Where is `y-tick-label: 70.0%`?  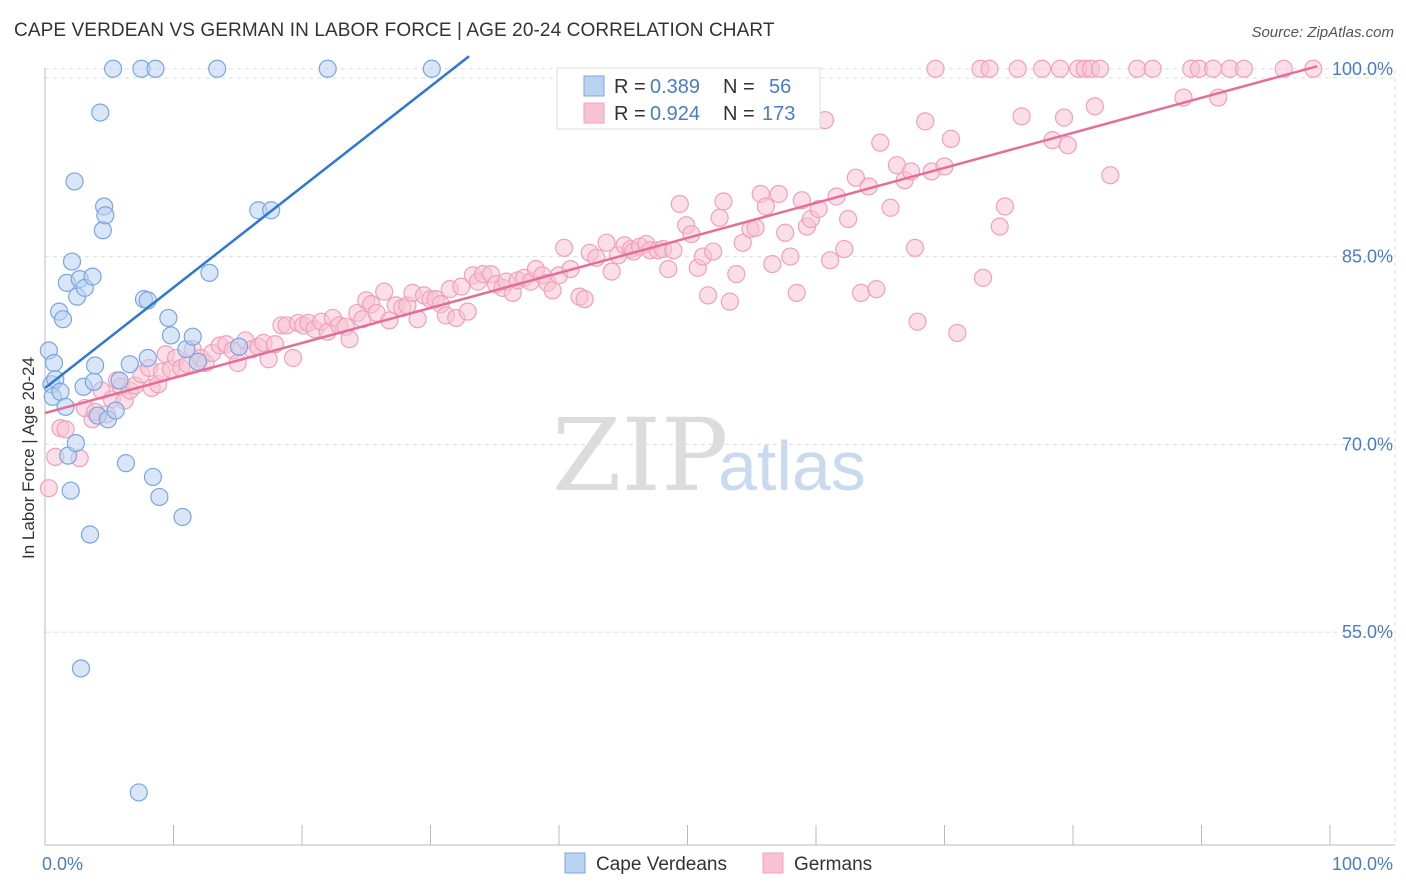 y-tick-label: 70.0% is located at coordinates (1367, 444).